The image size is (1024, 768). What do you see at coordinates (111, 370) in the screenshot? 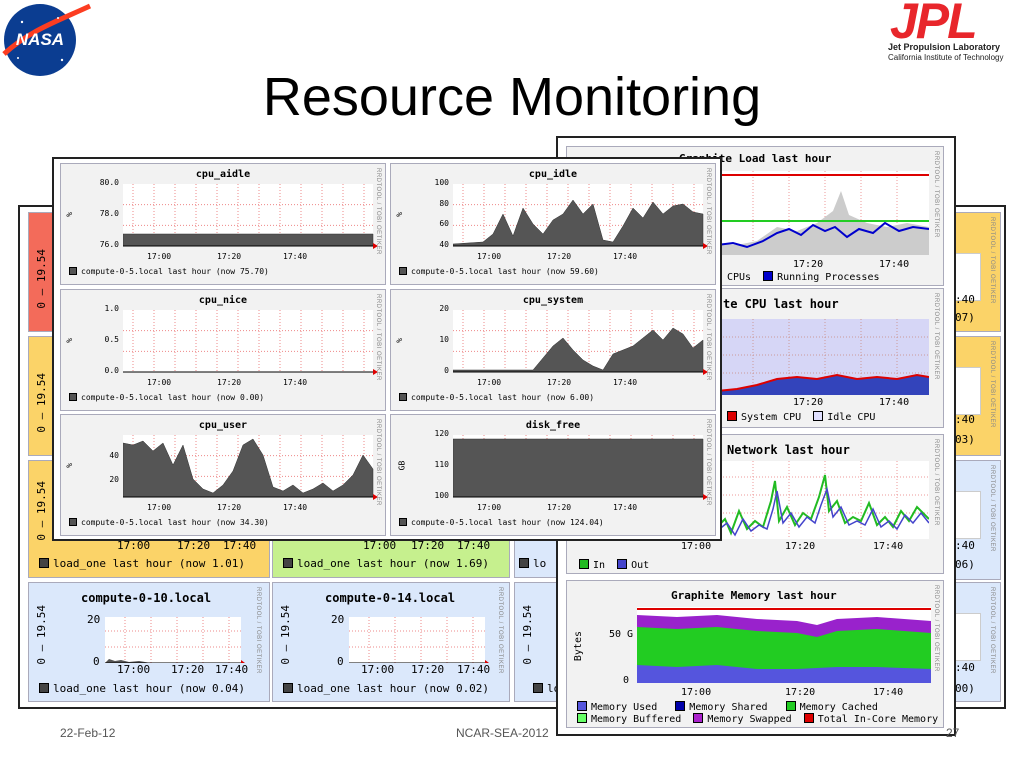
I see `y-tick: 0.0` at bounding box center [111, 370].